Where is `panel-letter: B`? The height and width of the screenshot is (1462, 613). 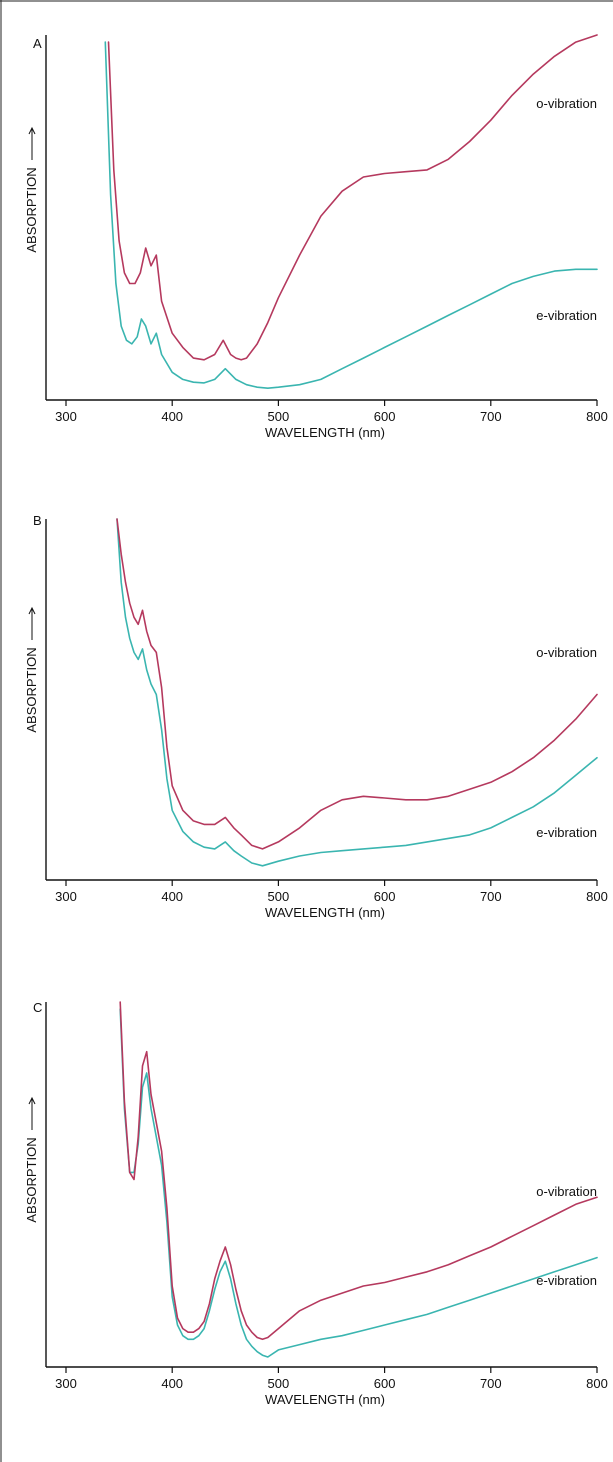
panel-letter: B is located at coordinates (37, 520).